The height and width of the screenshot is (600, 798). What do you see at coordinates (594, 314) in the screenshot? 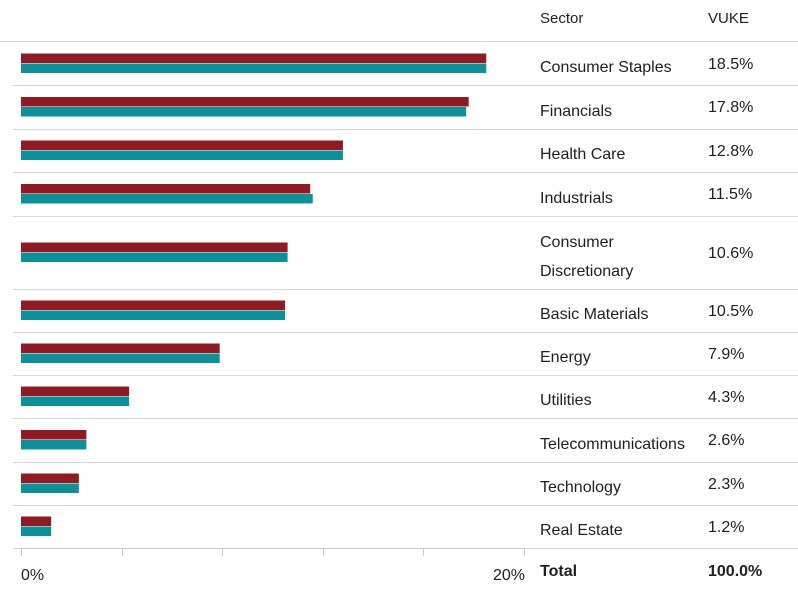
I see `category-label-line: Basic Materials` at bounding box center [594, 314].